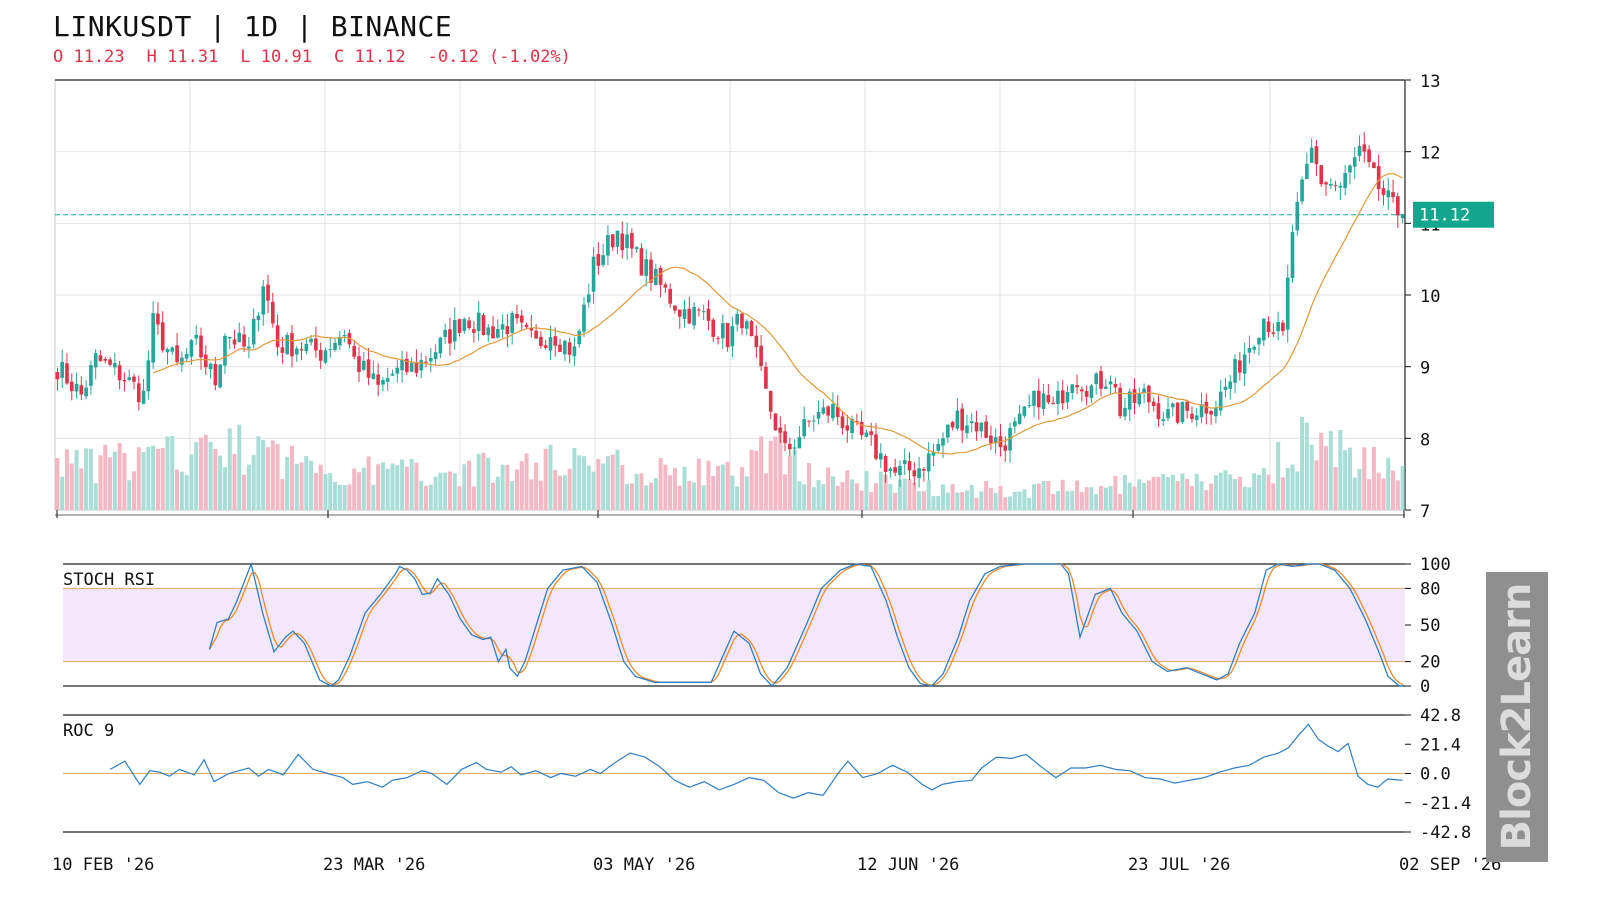 The width and height of the screenshot is (1600, 900). What do you see at coordinates (806, 624) in the screenshot?
I see `stoch-d-line` at bounding box center [806, 624].